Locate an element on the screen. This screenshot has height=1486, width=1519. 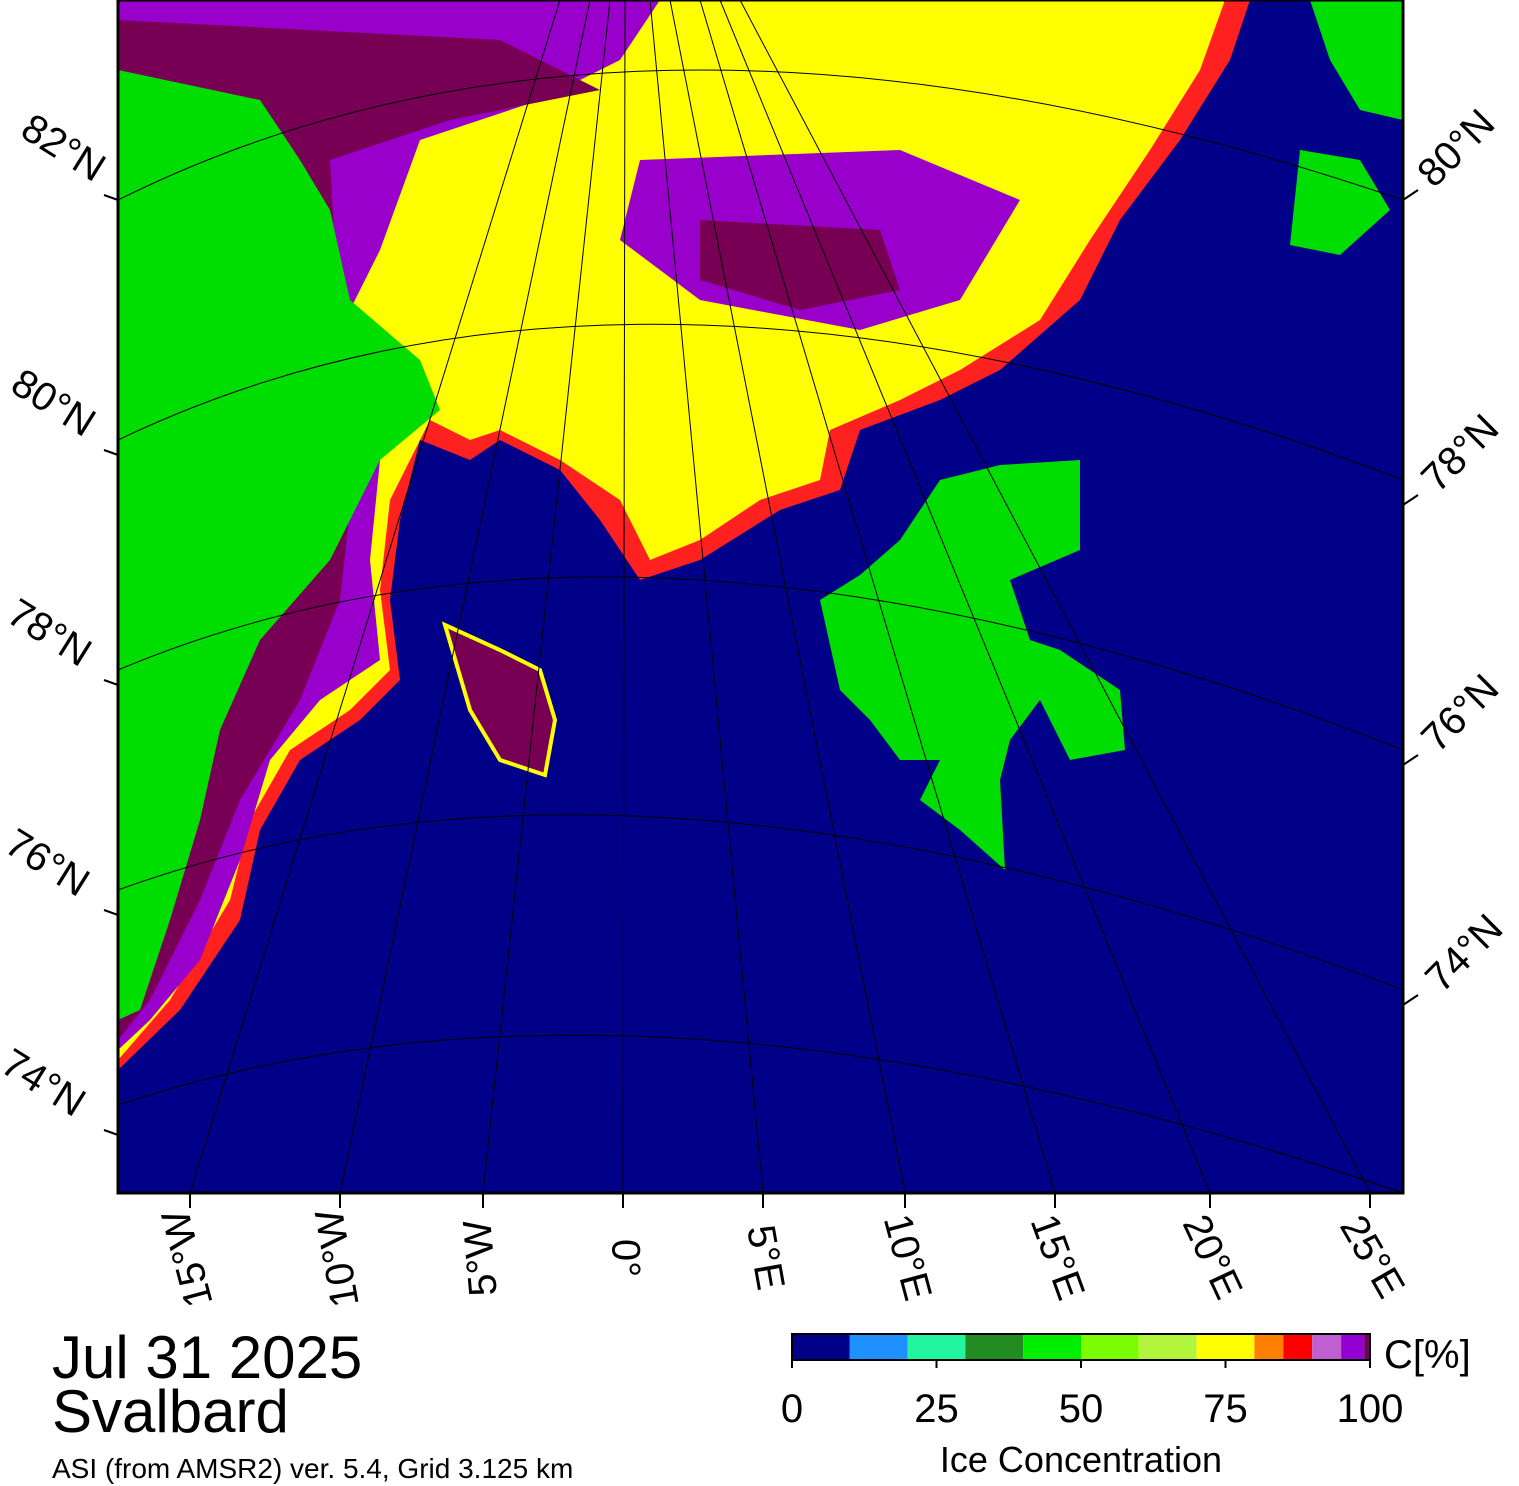
ice-patch is located at coordinates (499, 699).